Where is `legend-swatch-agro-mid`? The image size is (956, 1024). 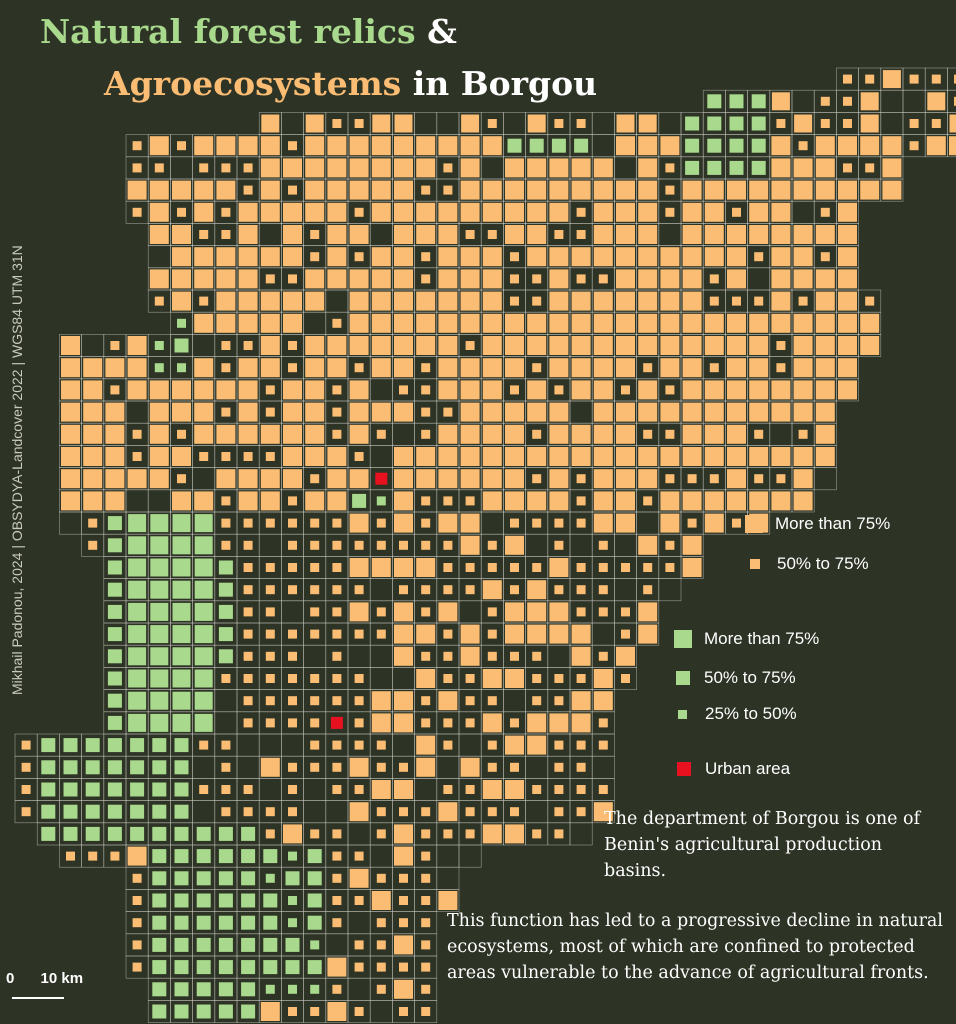 legend-swatch-agro-mid is located at coordinates (755, 564).